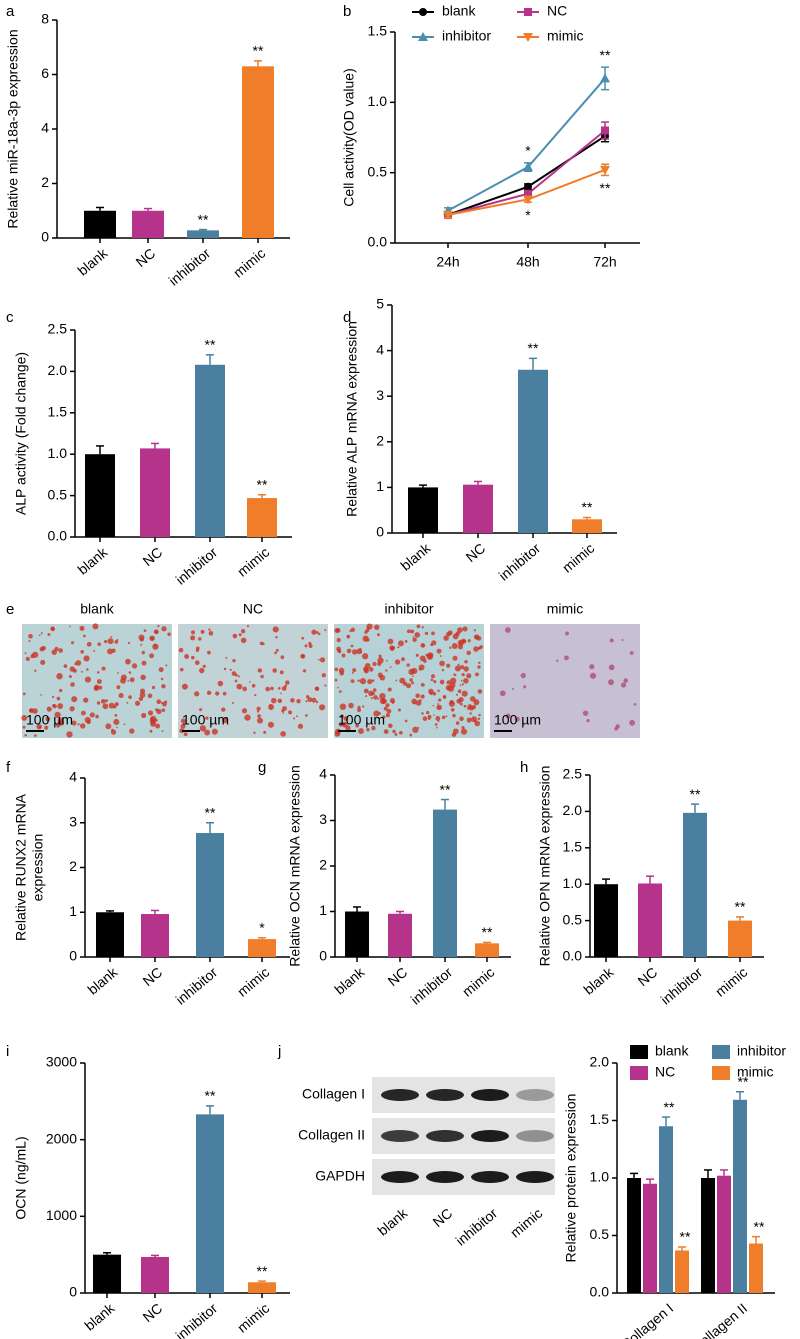 The width and height of the screenshot is (800, 1339). Describe the element at coordinates (13, 128) in the screenshot. I see `y-axis-label: Relative miR-18a-3p expression` at that location.